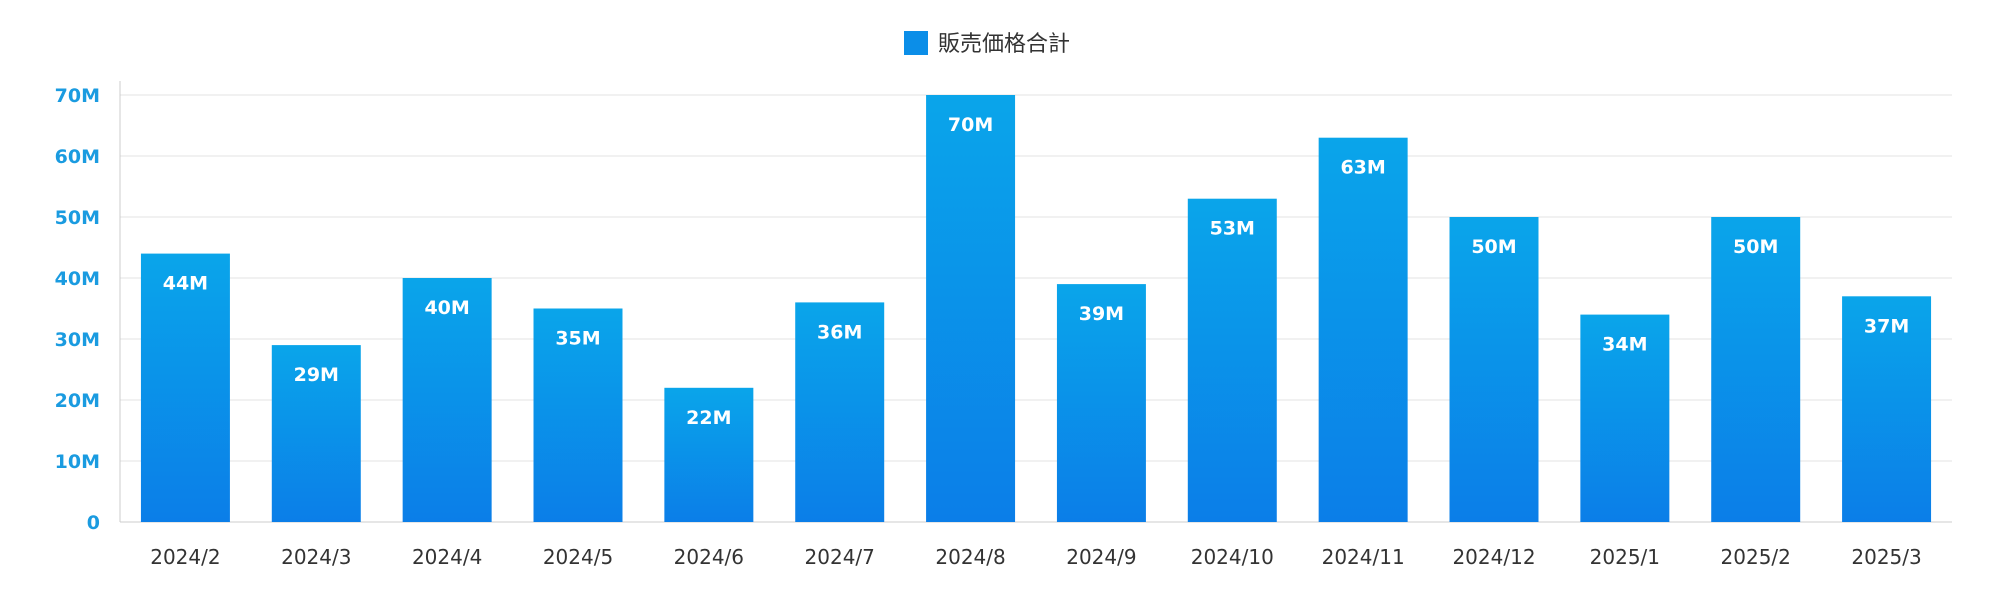 This screenshot has height=600, width=2000. What do you see at coordinates (1624, 345) in the screenshot?
I see `data-label: 34M` at bounding box center [1624, 345].